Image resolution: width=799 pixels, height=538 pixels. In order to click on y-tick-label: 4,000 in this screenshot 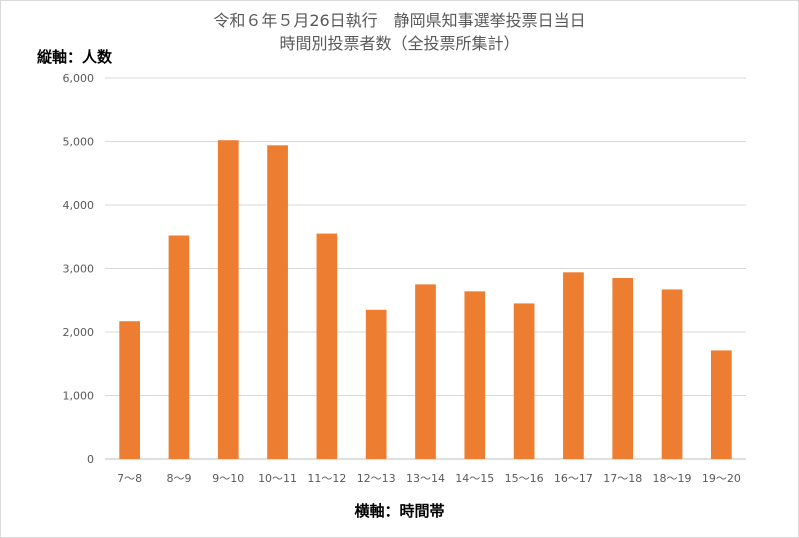, I will do `click(79, 205)`.